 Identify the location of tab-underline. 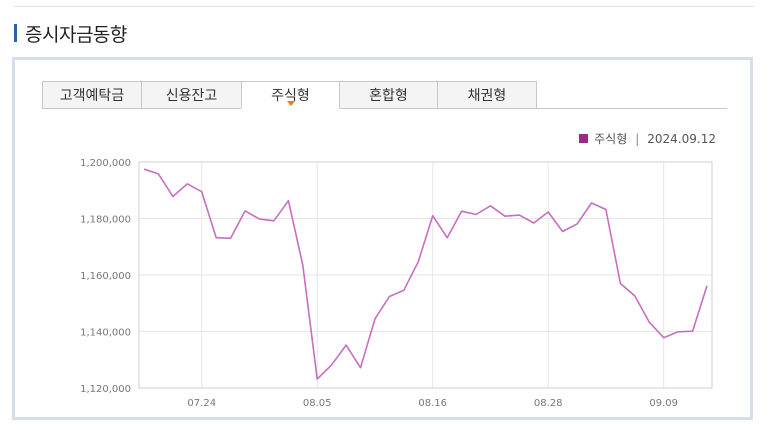
(384, 108).